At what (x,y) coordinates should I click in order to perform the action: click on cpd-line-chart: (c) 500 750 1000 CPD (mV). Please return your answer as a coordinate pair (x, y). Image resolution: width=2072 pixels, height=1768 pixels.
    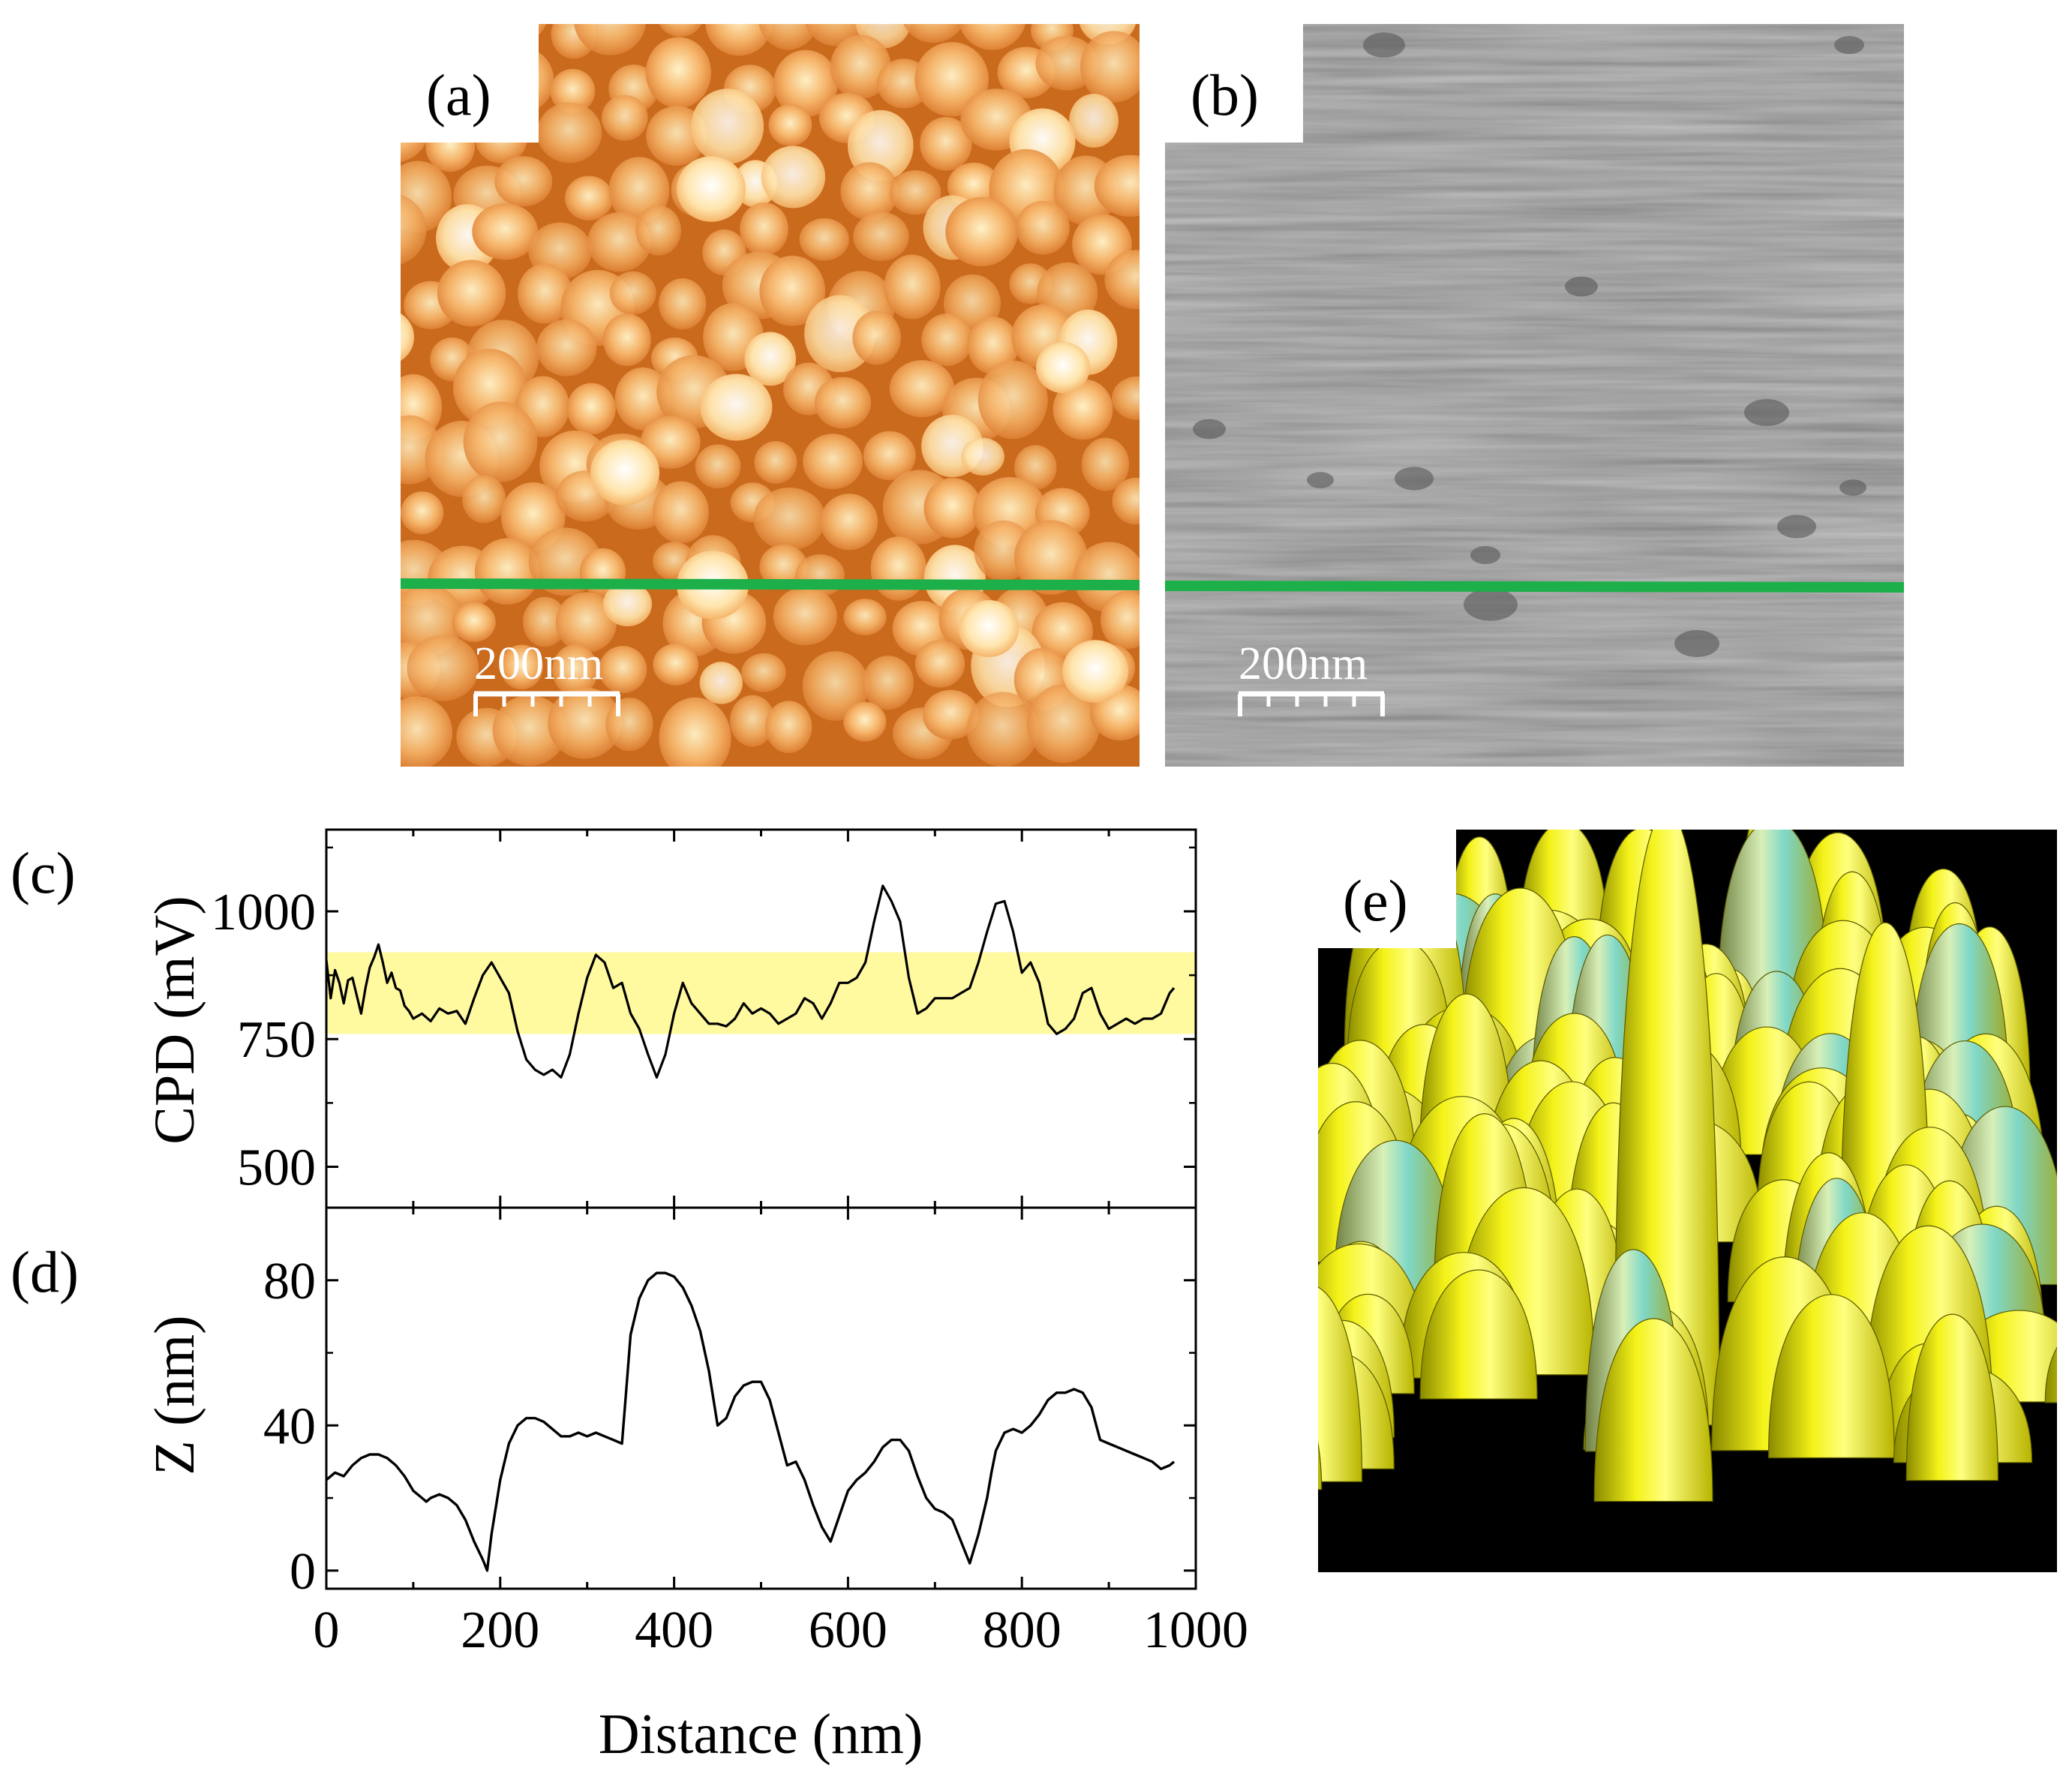
    Looking at the image, I should click on (604, 1018).